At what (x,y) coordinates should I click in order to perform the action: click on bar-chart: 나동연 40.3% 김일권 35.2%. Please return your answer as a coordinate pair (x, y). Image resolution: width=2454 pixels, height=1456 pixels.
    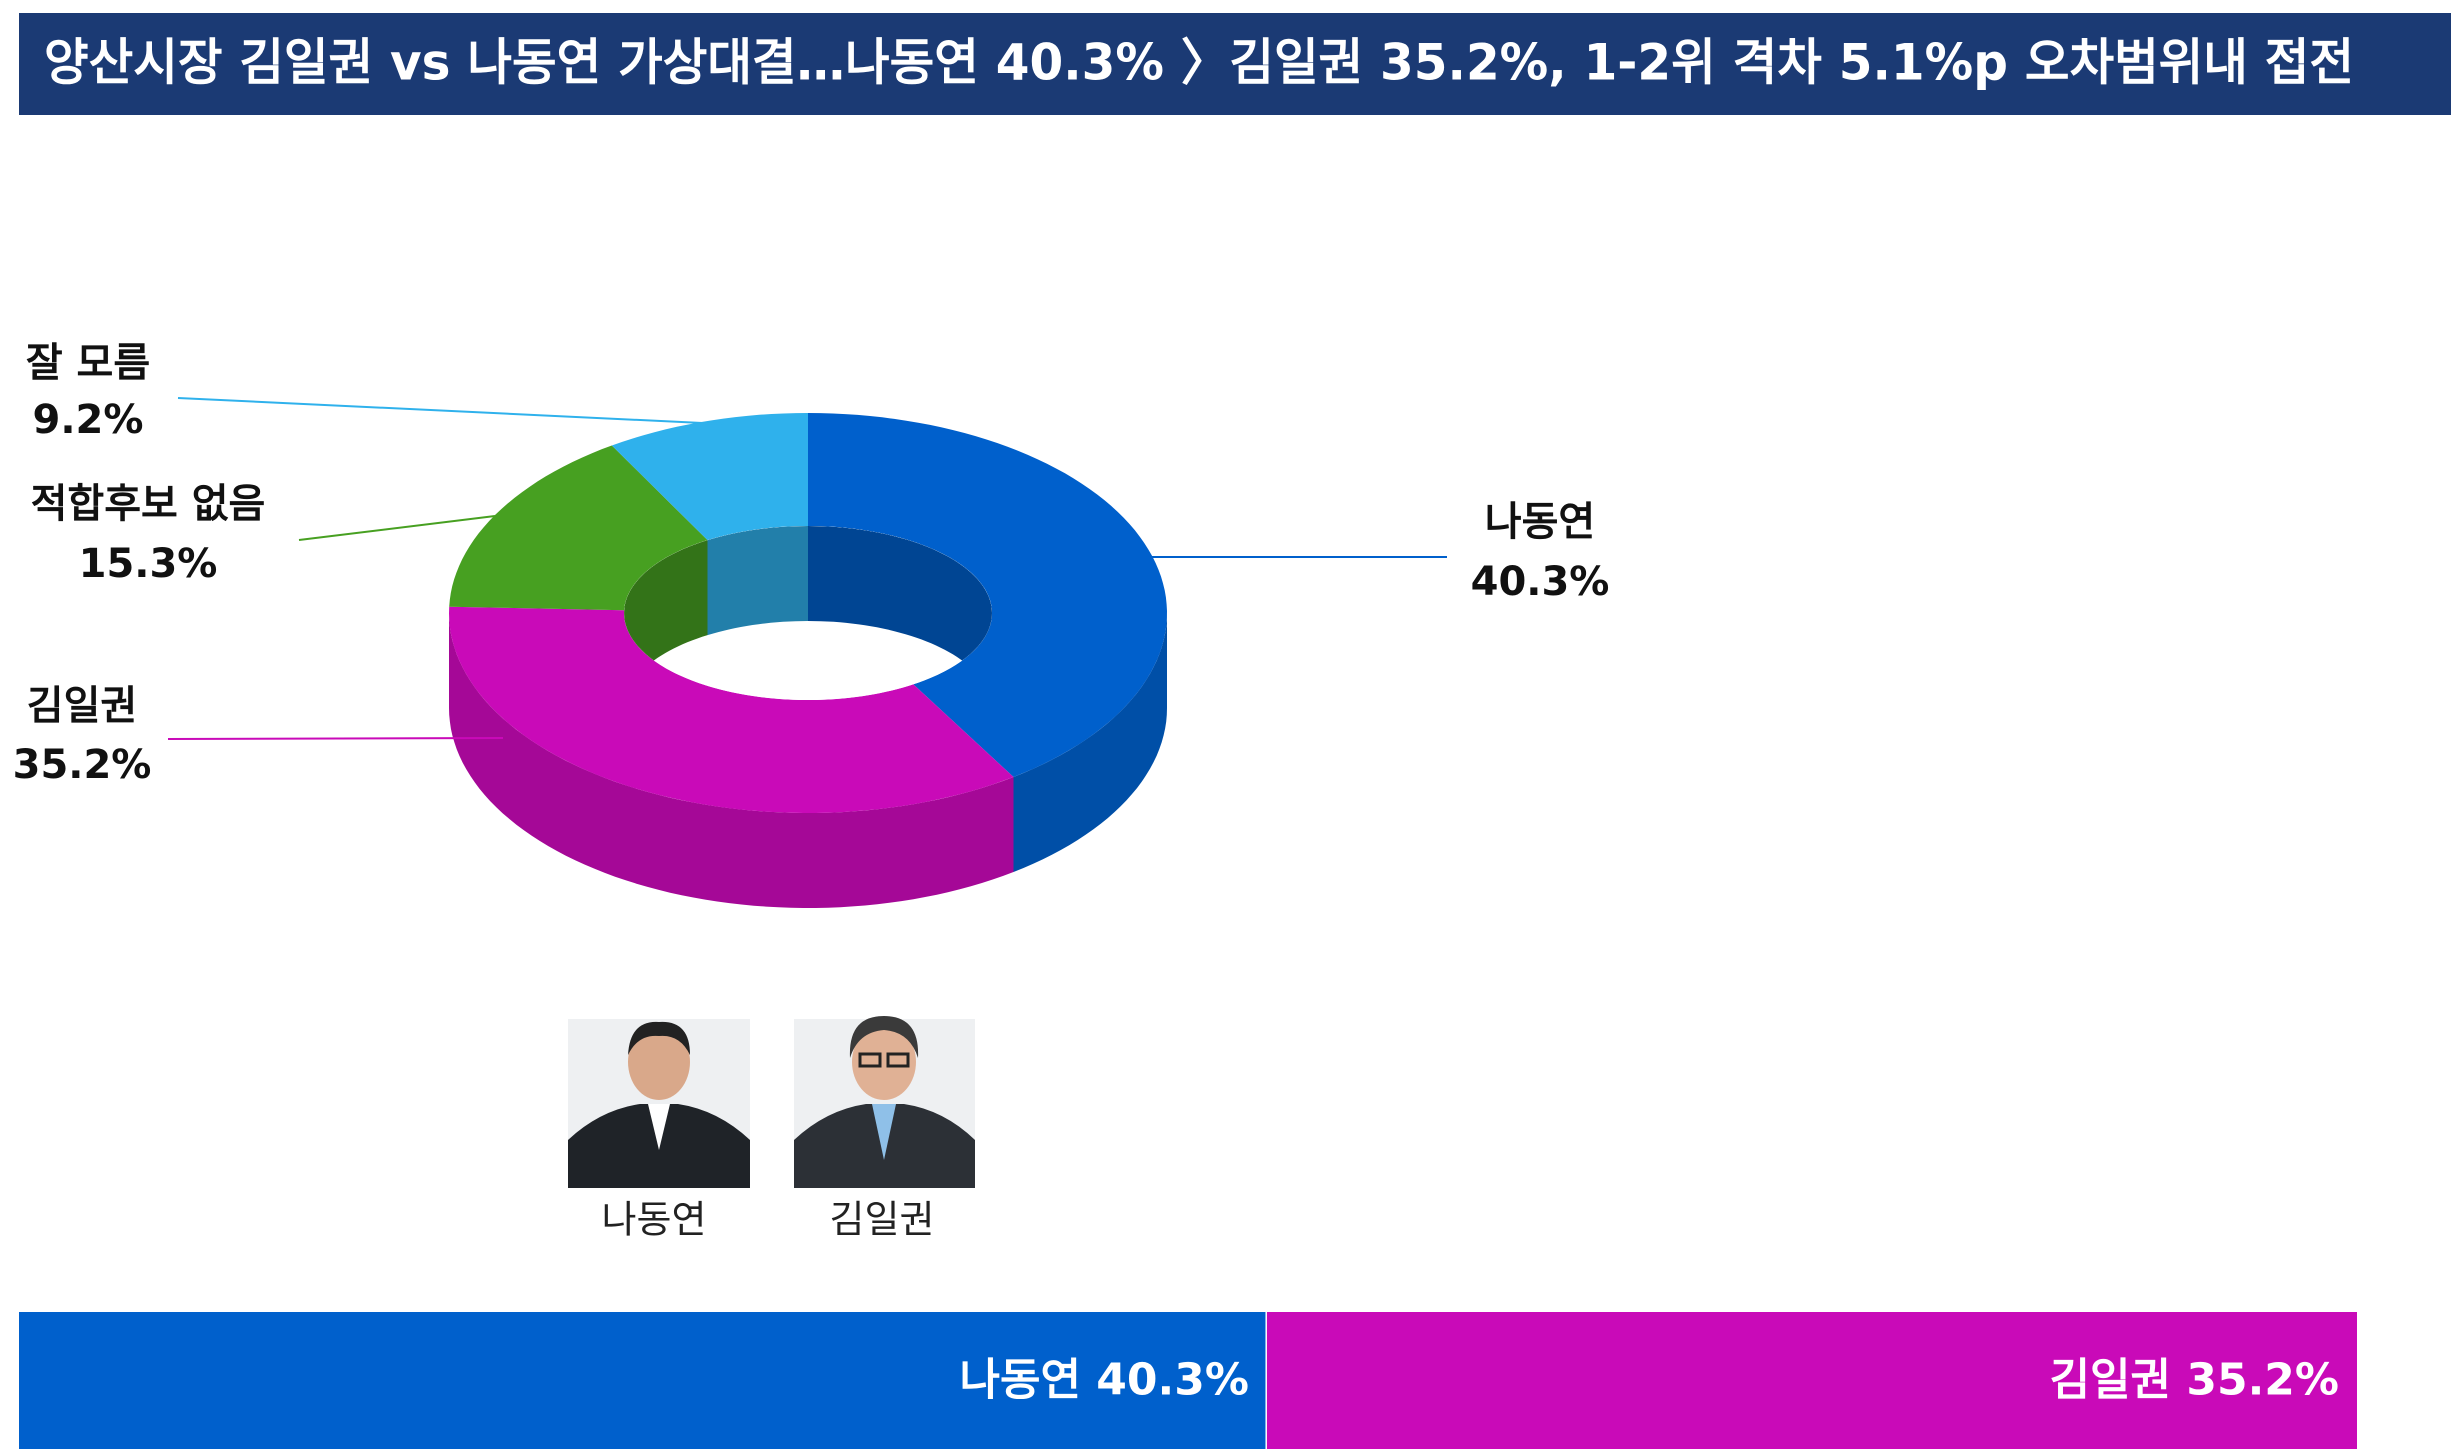
    Looking at the image, I should click on (1188, 1380).